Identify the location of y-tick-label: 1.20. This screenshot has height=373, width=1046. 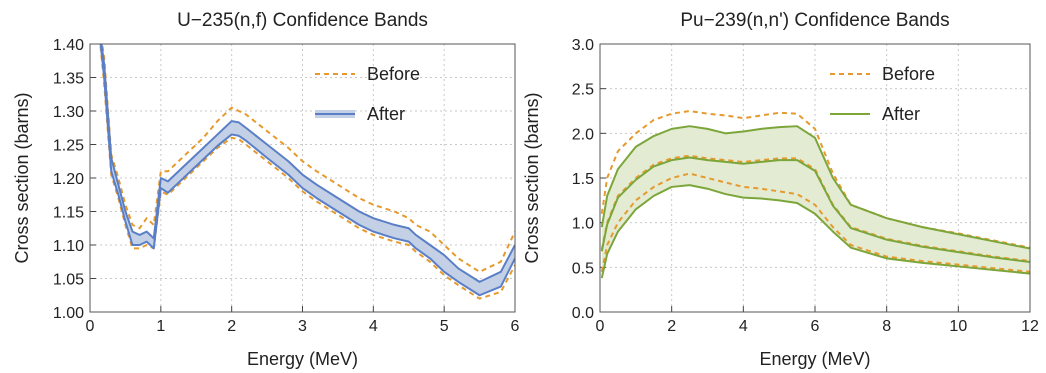
(68, 179).